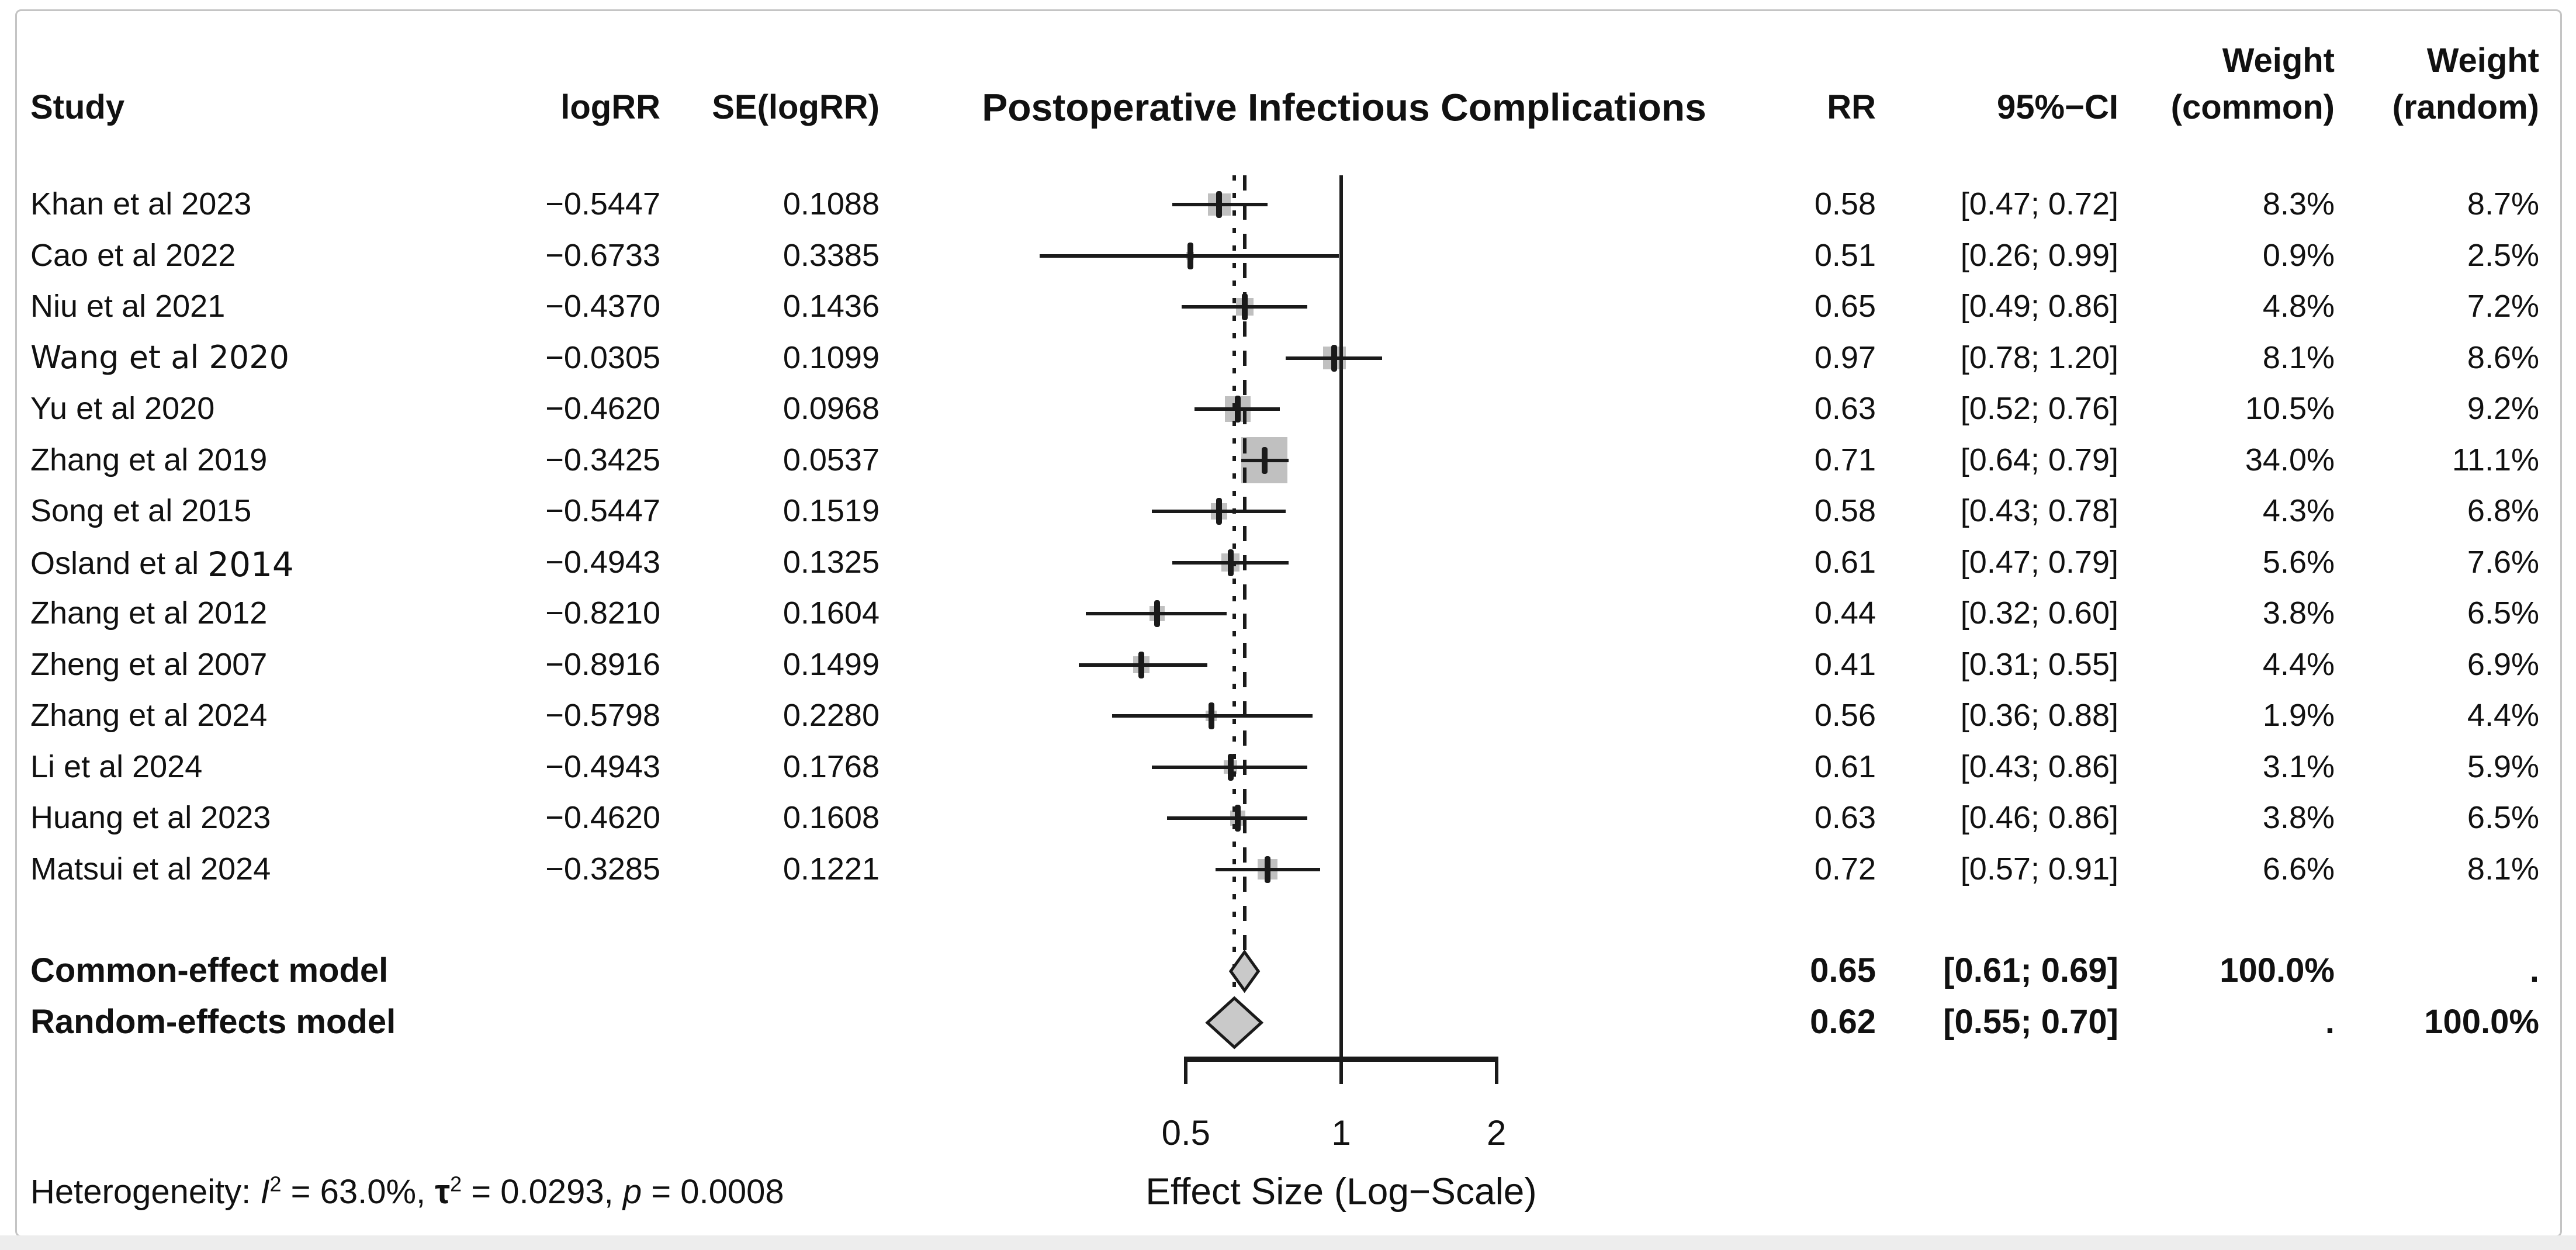 Image resolution: width=2576 pixels, height=1250 pixels. What do you see at coordinates (2277, 970) in the screenshot?
I see `summary-weight-common: 100.0%` at bounding box center [2277, 970].